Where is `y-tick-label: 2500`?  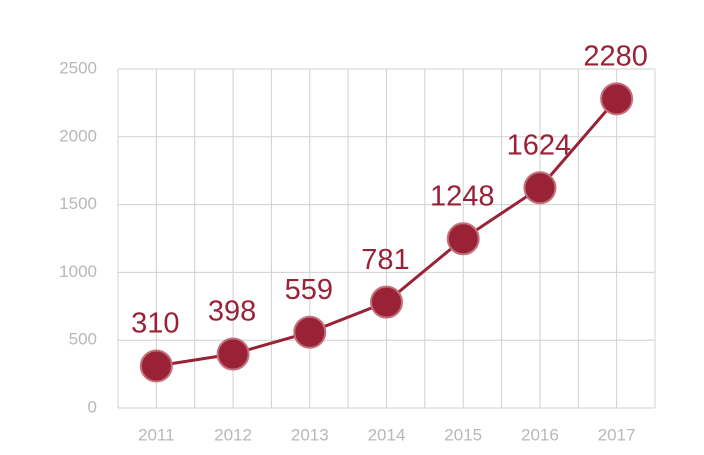 y-tick-label: 2500 is located at coordinates (78, 67).